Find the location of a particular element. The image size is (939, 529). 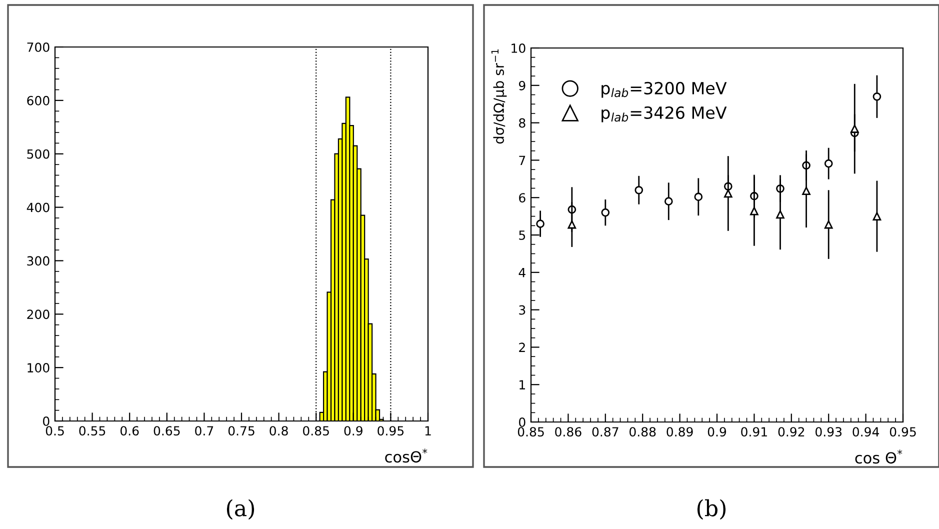

y-tick-label: 8 is located at coordinates (522, 123).